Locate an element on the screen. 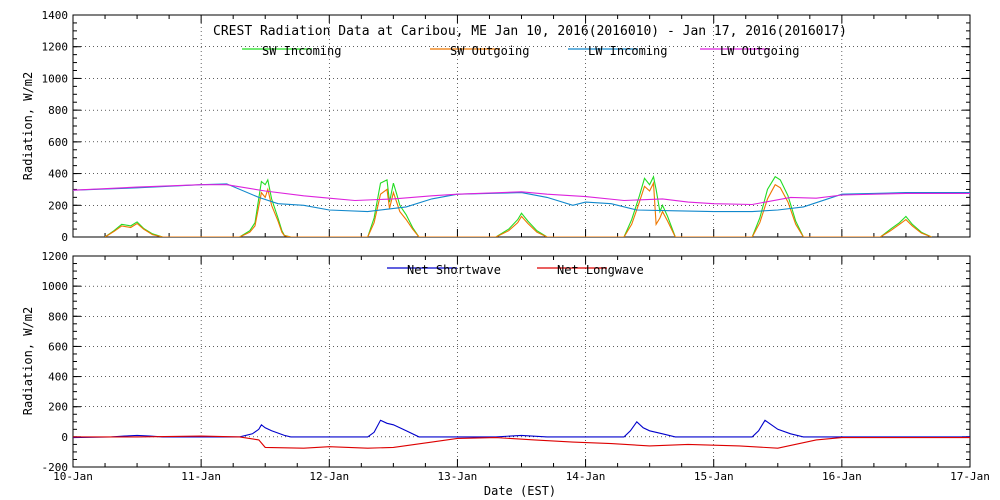 Image resolution: width=1000 pixels, height=500 pixels. top-series-line-sw-incoming is located at coordinates (518, 206).